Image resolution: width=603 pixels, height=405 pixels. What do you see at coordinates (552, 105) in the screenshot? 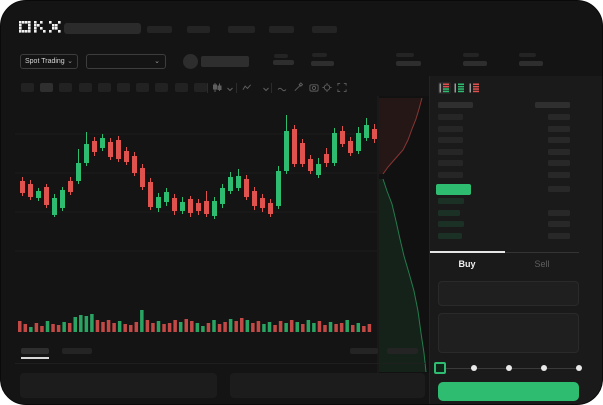
I see `orderbook-header-amount` at bounding box center [552, 105].